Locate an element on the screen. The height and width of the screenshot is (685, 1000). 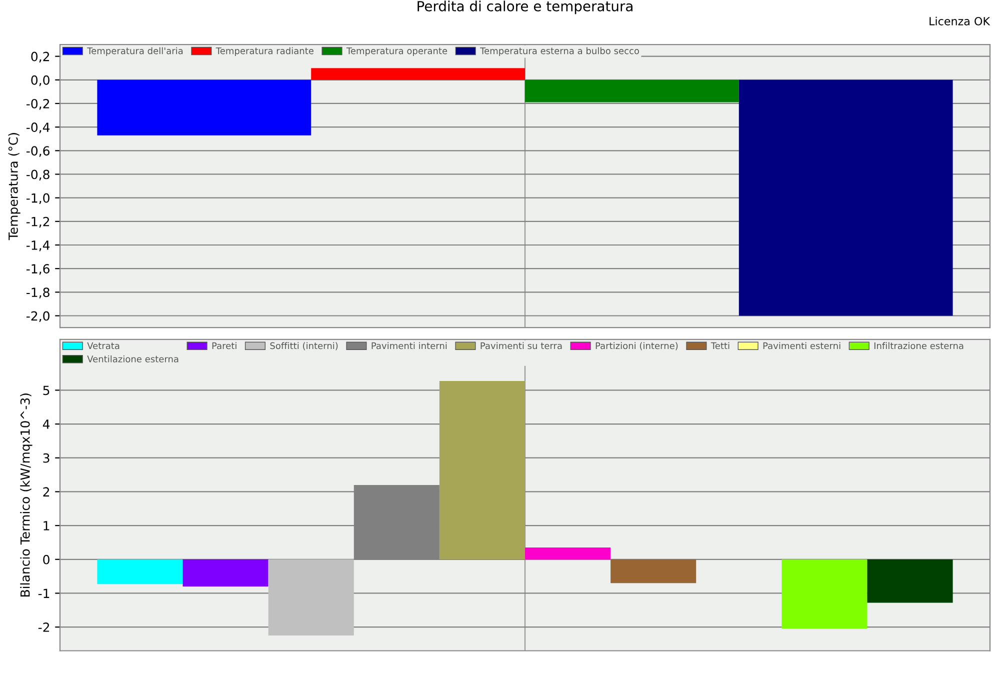
legend-label: Partizioni (interne) is located at coordinates (637, 346).